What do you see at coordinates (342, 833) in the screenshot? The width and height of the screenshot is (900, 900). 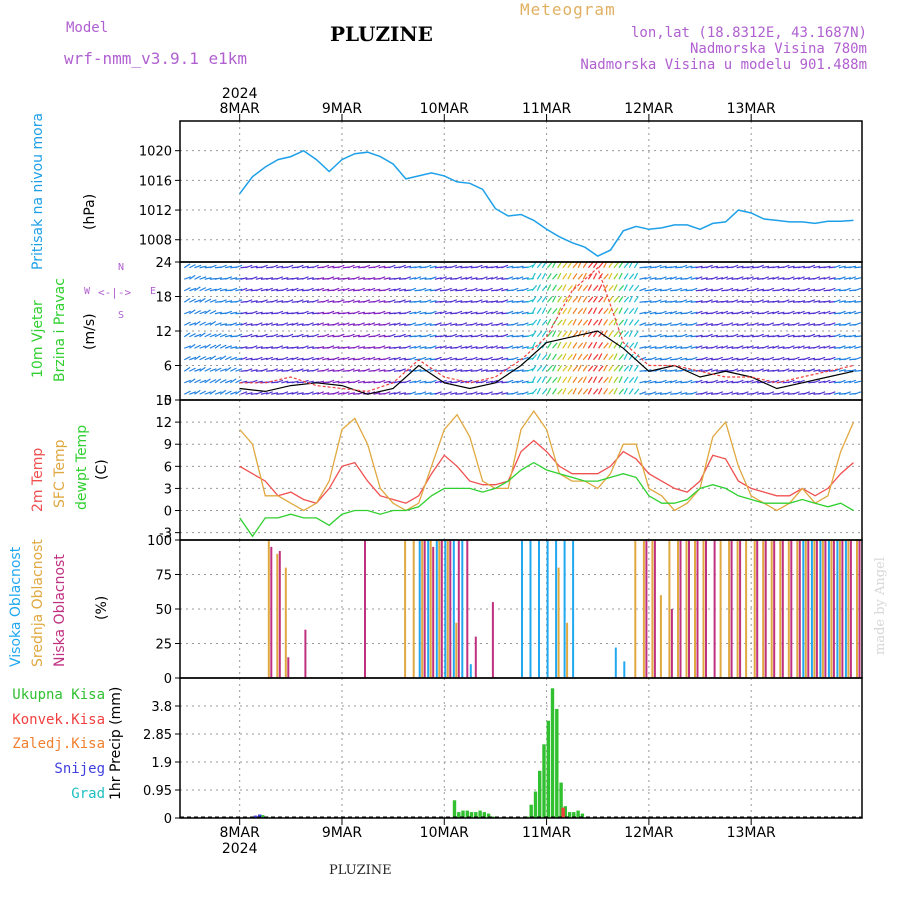 I see `x-tick-label-bottom: 9MAR` at bounding box center [342, 833].